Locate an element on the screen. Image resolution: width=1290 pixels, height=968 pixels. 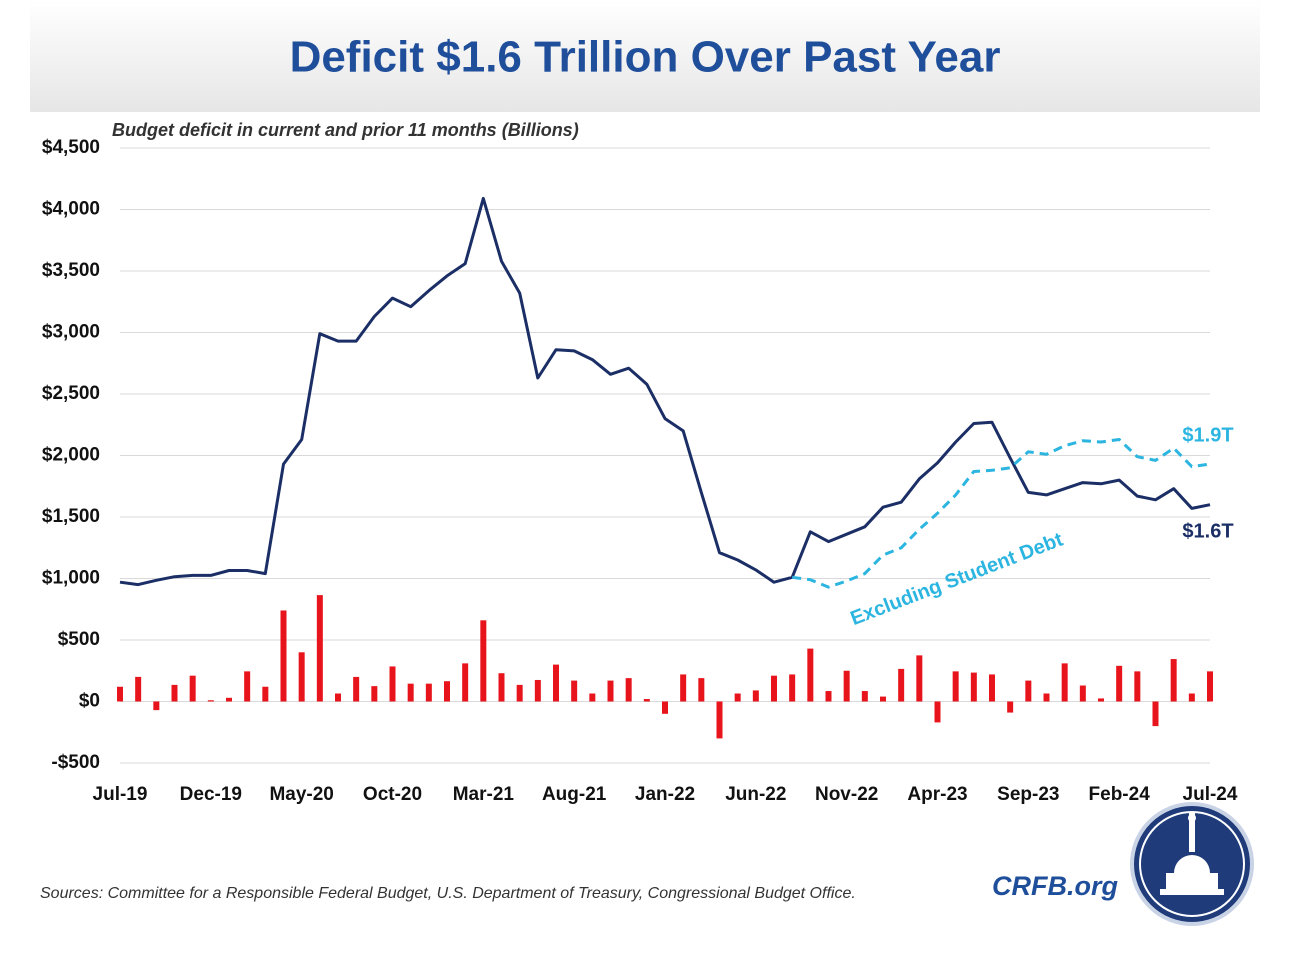
x-tick-label: Oct-20 is located at coordinates (392, 794).